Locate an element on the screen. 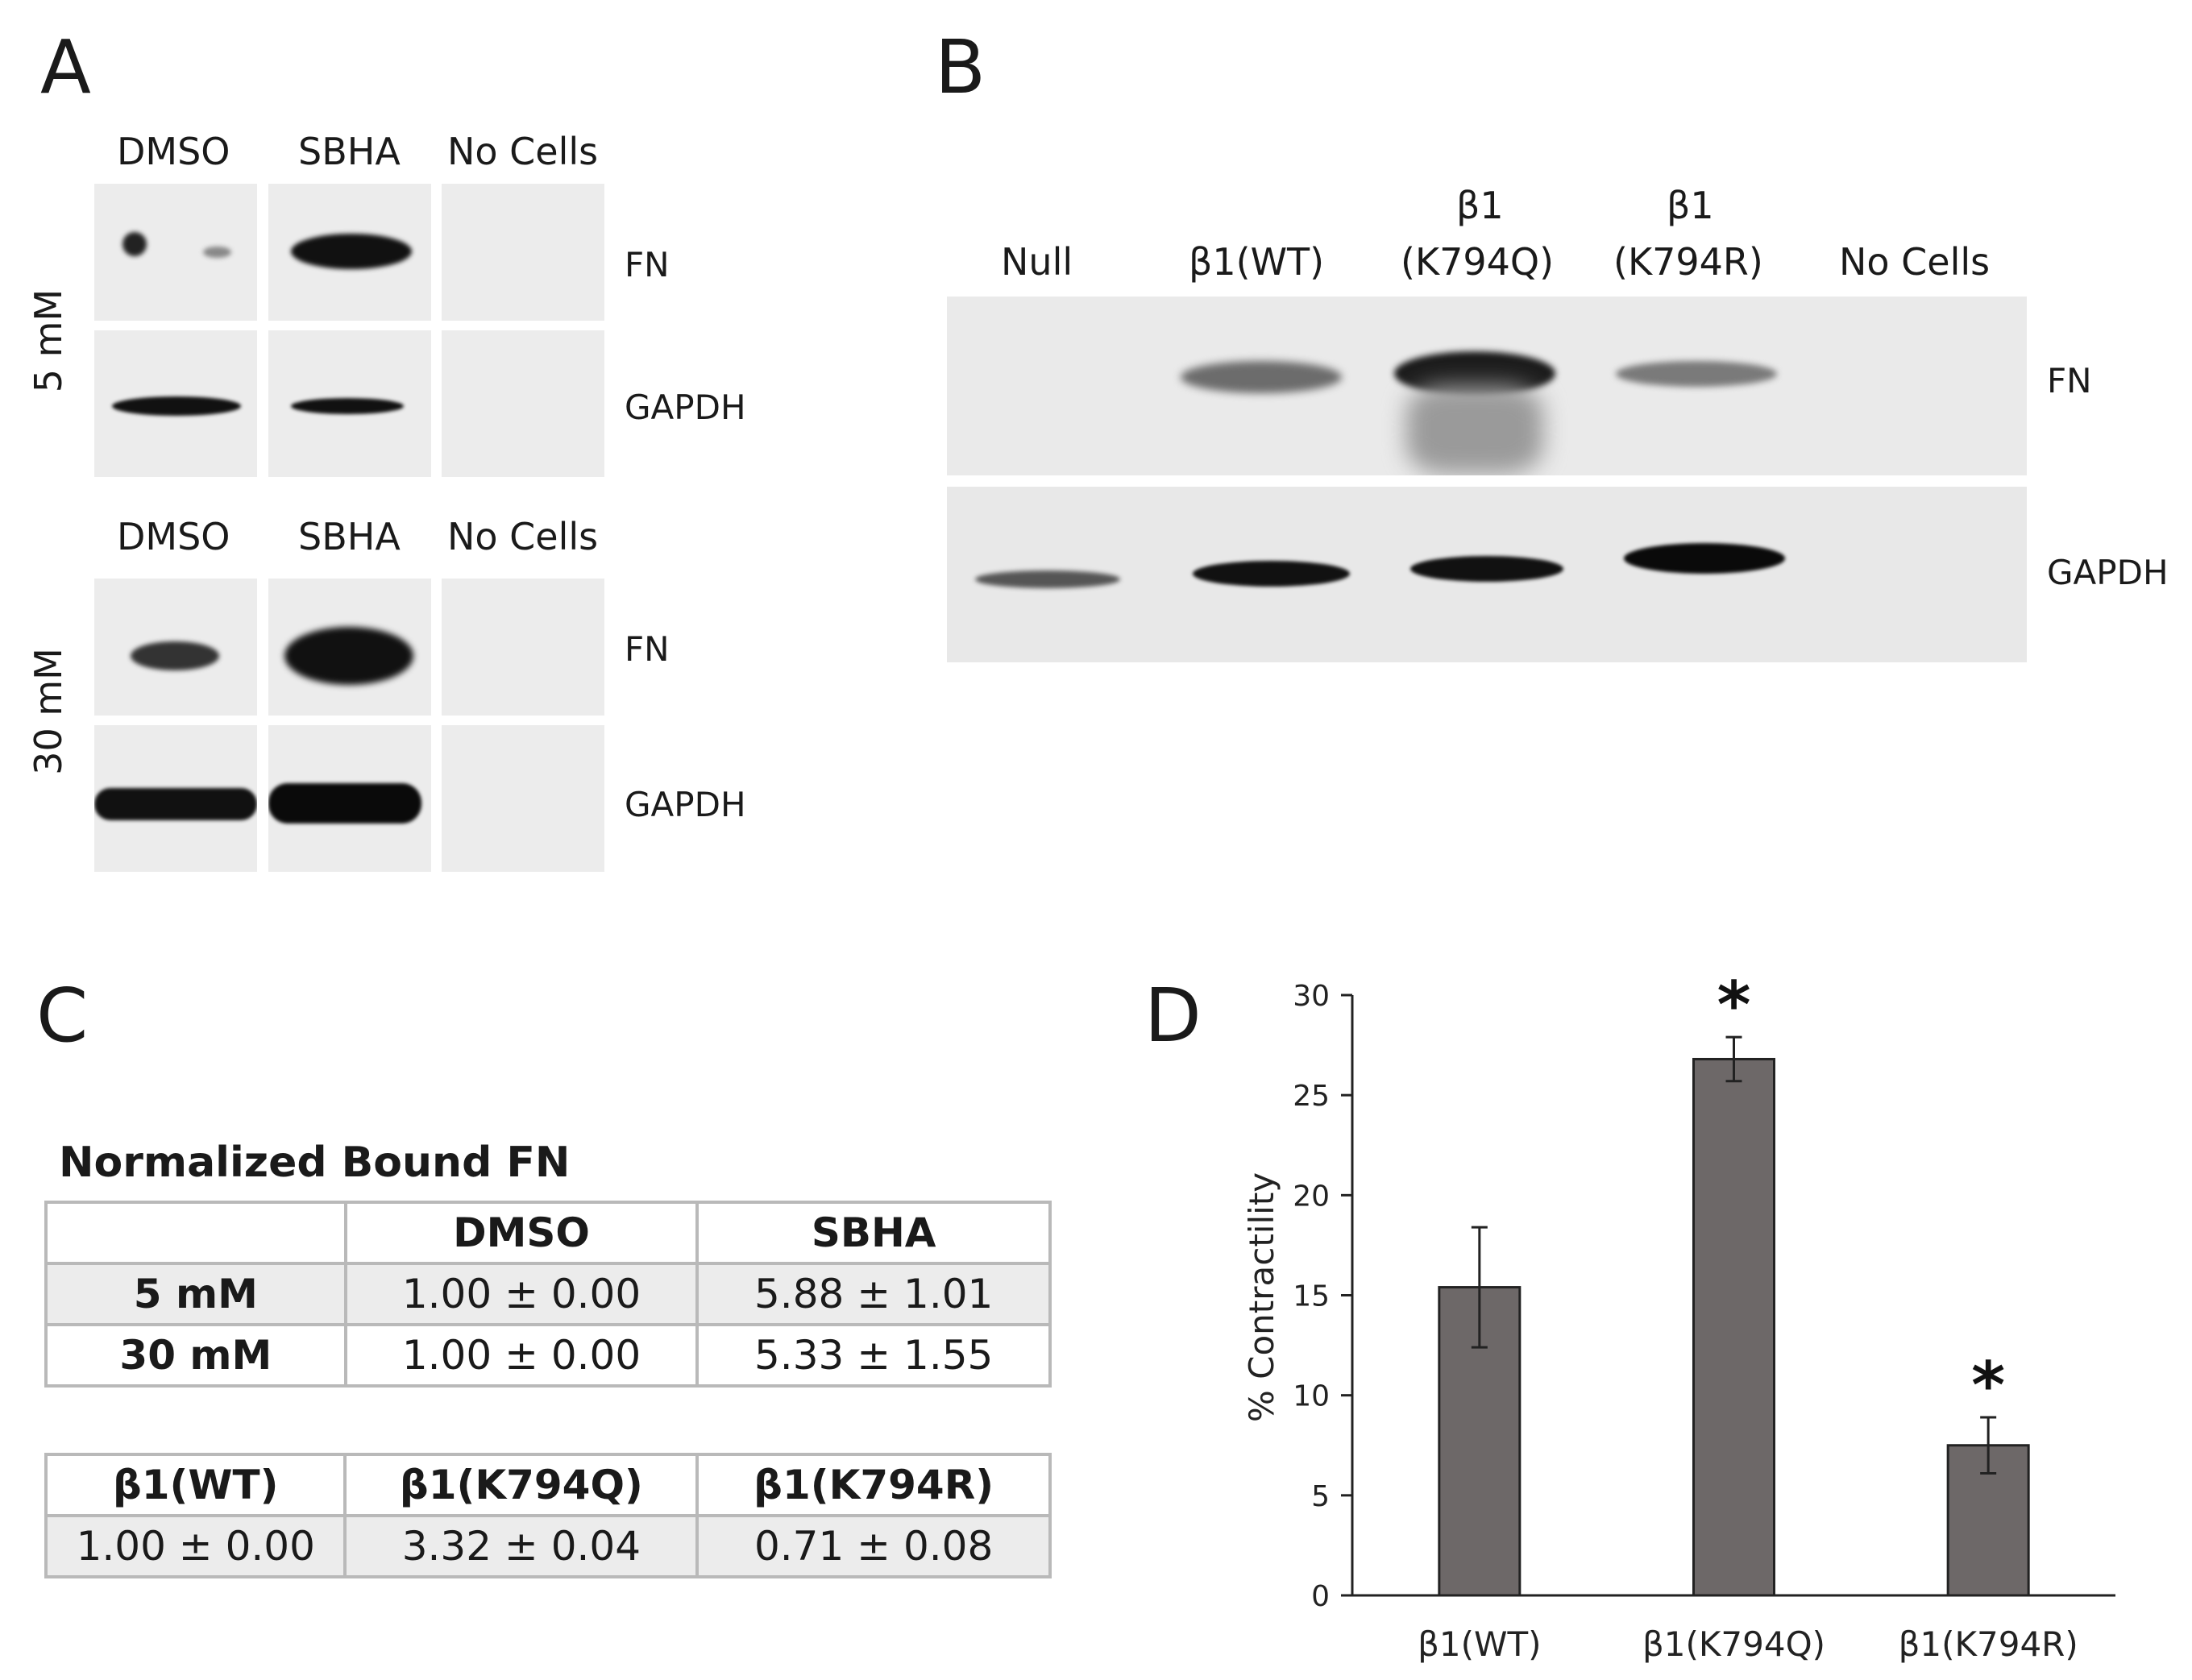 Image resolution: width=2192 pixels, height=1680 pixels. row-label-gapdh: GAPDH is located at coordinates (686, 407).